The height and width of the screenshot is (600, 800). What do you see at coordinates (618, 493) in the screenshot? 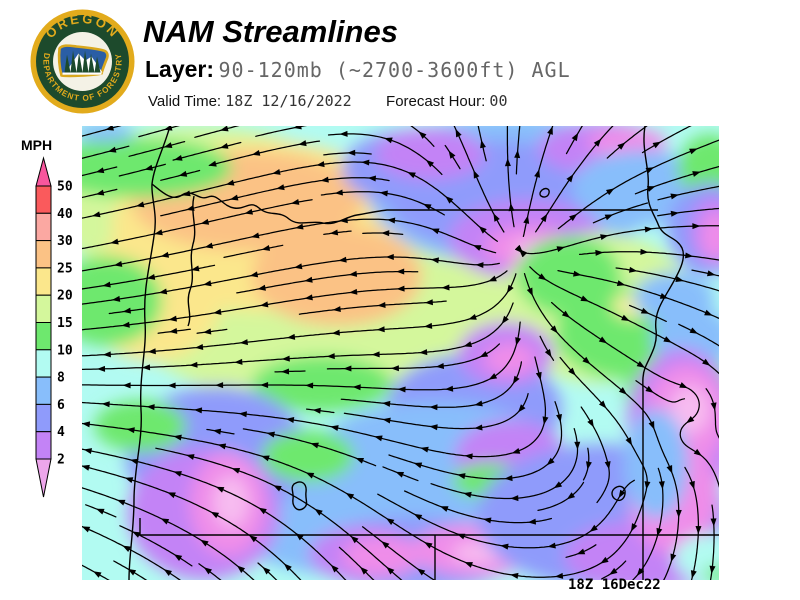
I see `lake-malheur` at bounding box center [618, 493].